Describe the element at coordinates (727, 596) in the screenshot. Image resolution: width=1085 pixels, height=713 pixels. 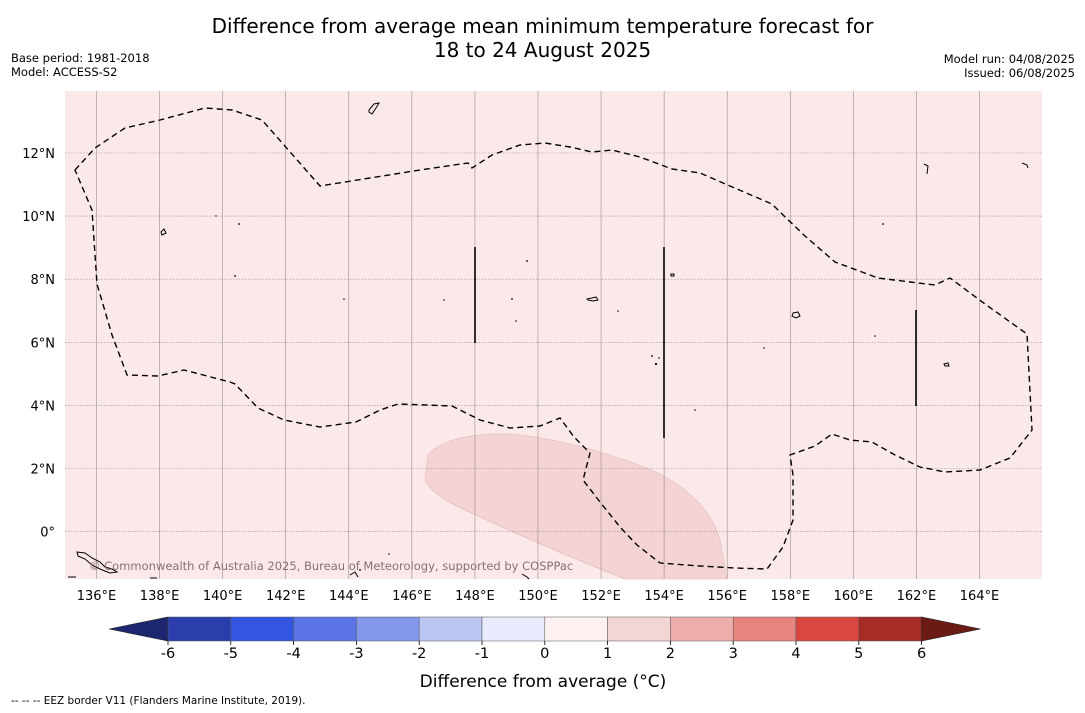
I see `longitude-tick-label: 156°E` at that location.